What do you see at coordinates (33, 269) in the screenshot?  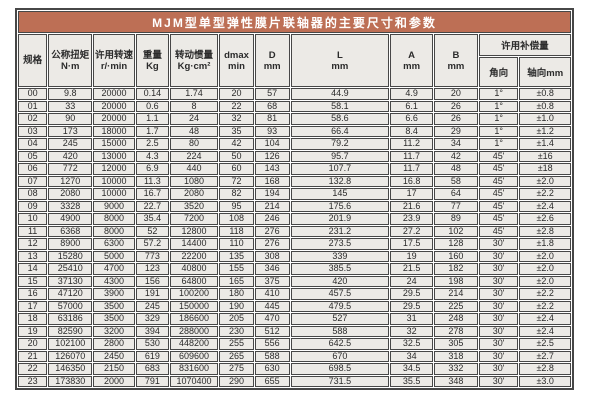 I see `cell-spec: 14` at bounding box center [33, 269].